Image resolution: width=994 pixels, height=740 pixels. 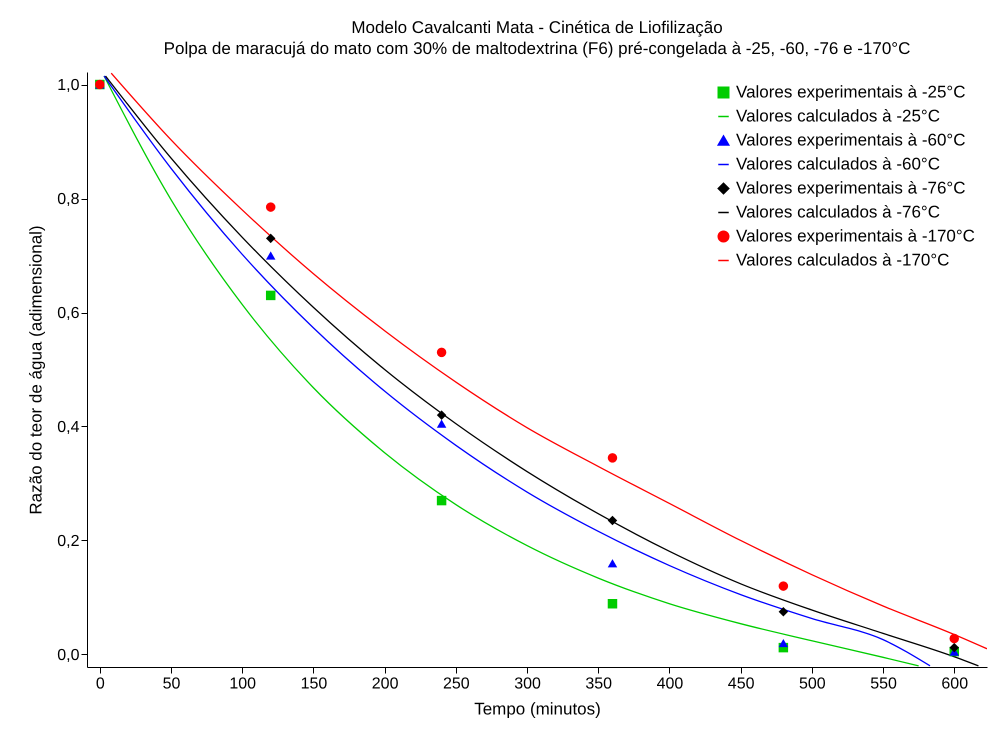 What do you see at coordinates (883, 684) in the screenshot?
I see `x-tick-label: 550` at bounding box center [883, 684].